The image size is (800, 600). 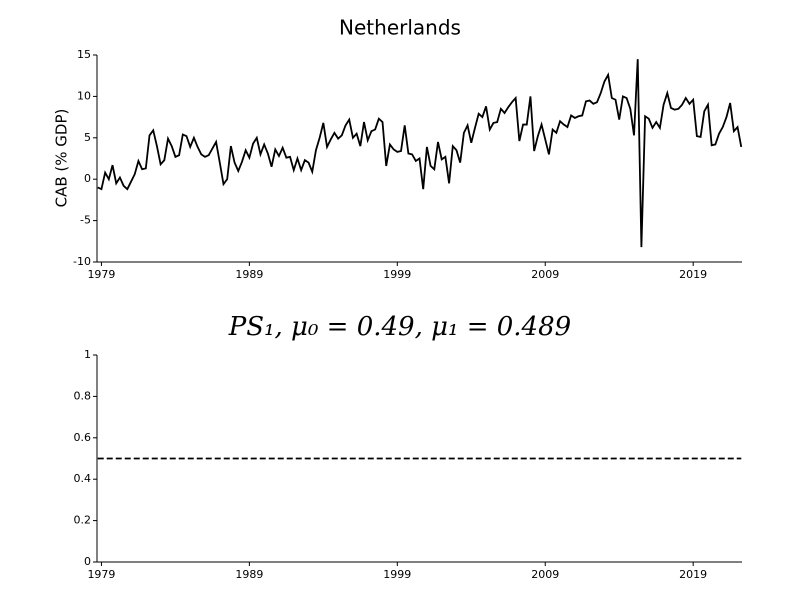 What do you see at coordinates (83, 478) in the screenshot?
I see `y-tick-label: 0.4` at bounding box center [83, 478].